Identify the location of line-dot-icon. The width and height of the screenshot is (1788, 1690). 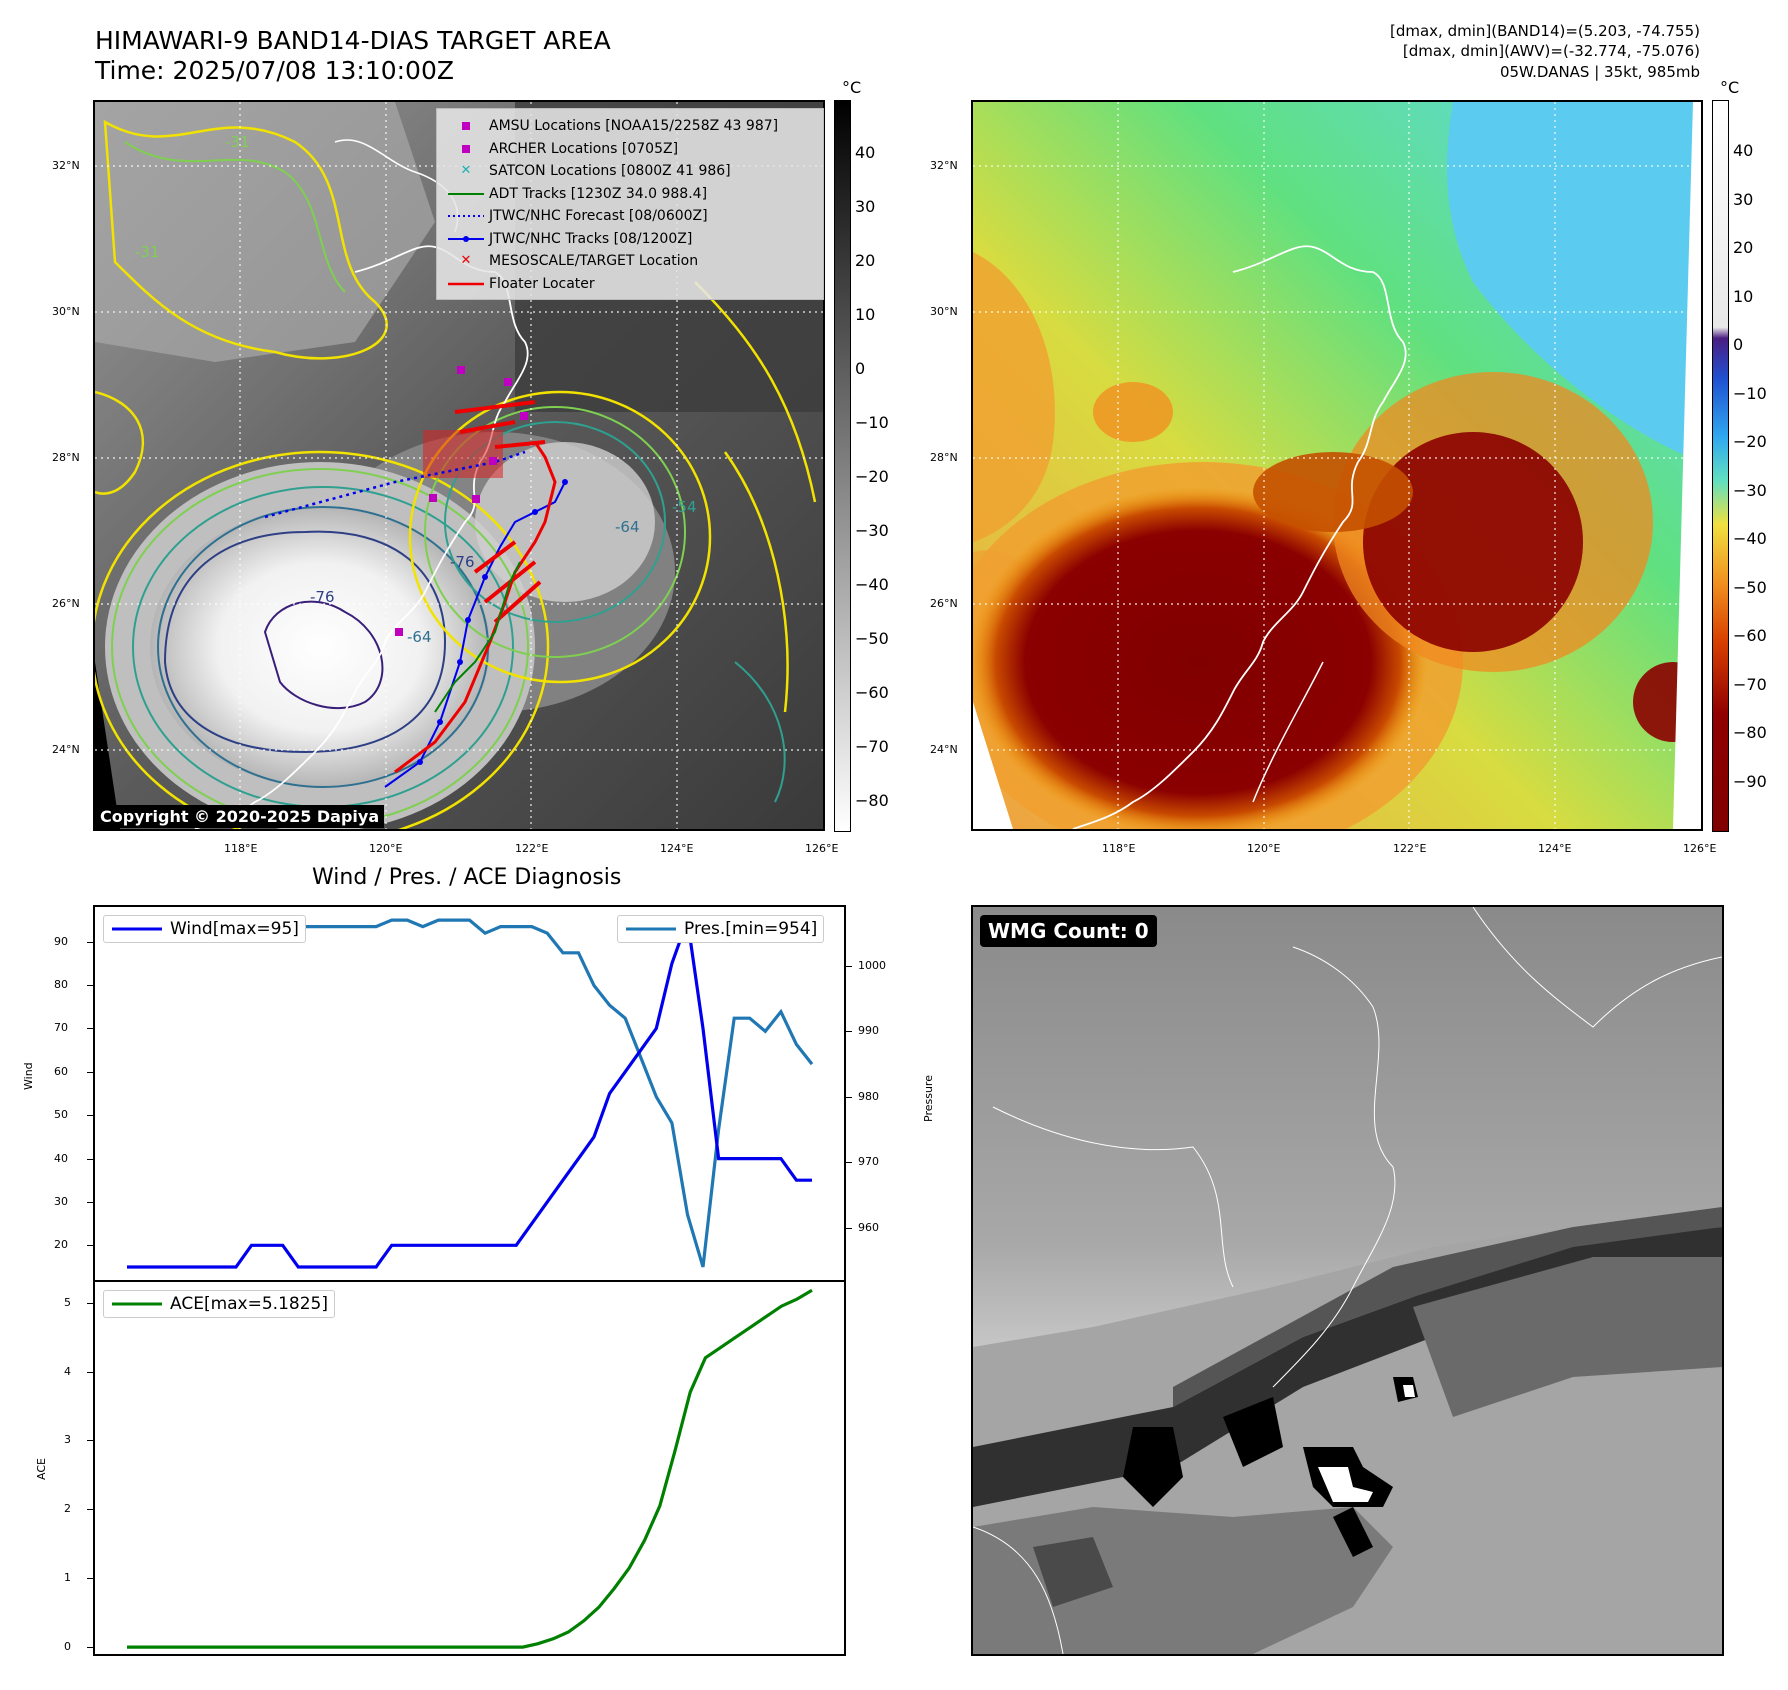
(466, 238).